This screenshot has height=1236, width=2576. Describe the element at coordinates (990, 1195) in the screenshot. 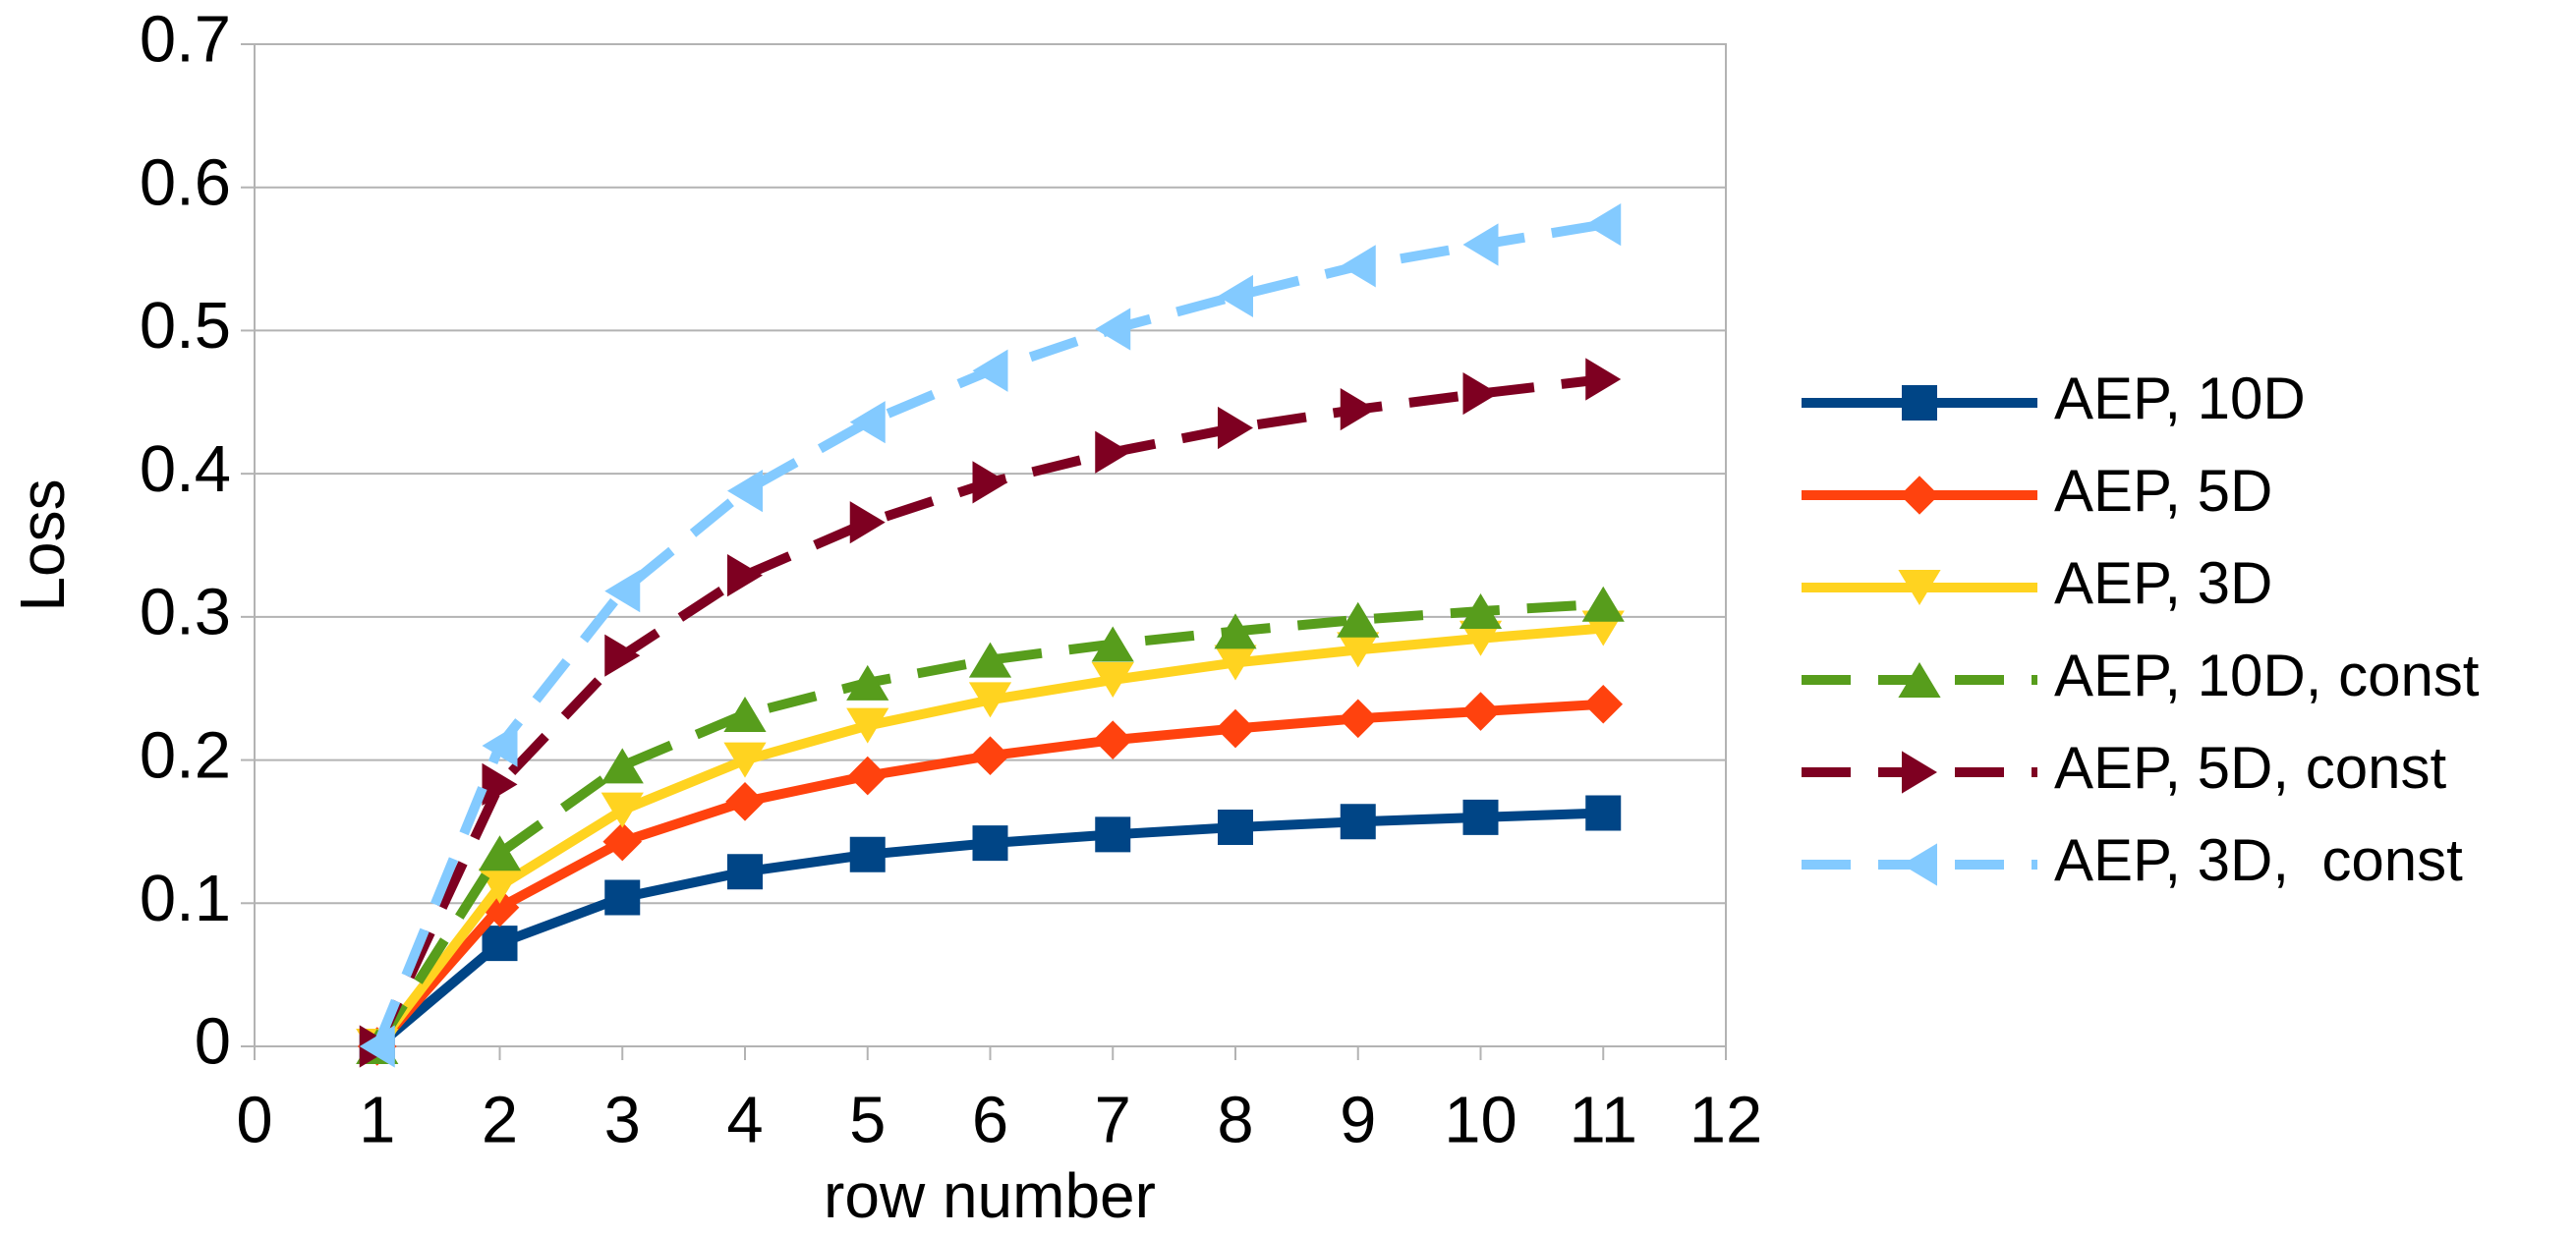

I see `x-axis-label: row number` at that location.